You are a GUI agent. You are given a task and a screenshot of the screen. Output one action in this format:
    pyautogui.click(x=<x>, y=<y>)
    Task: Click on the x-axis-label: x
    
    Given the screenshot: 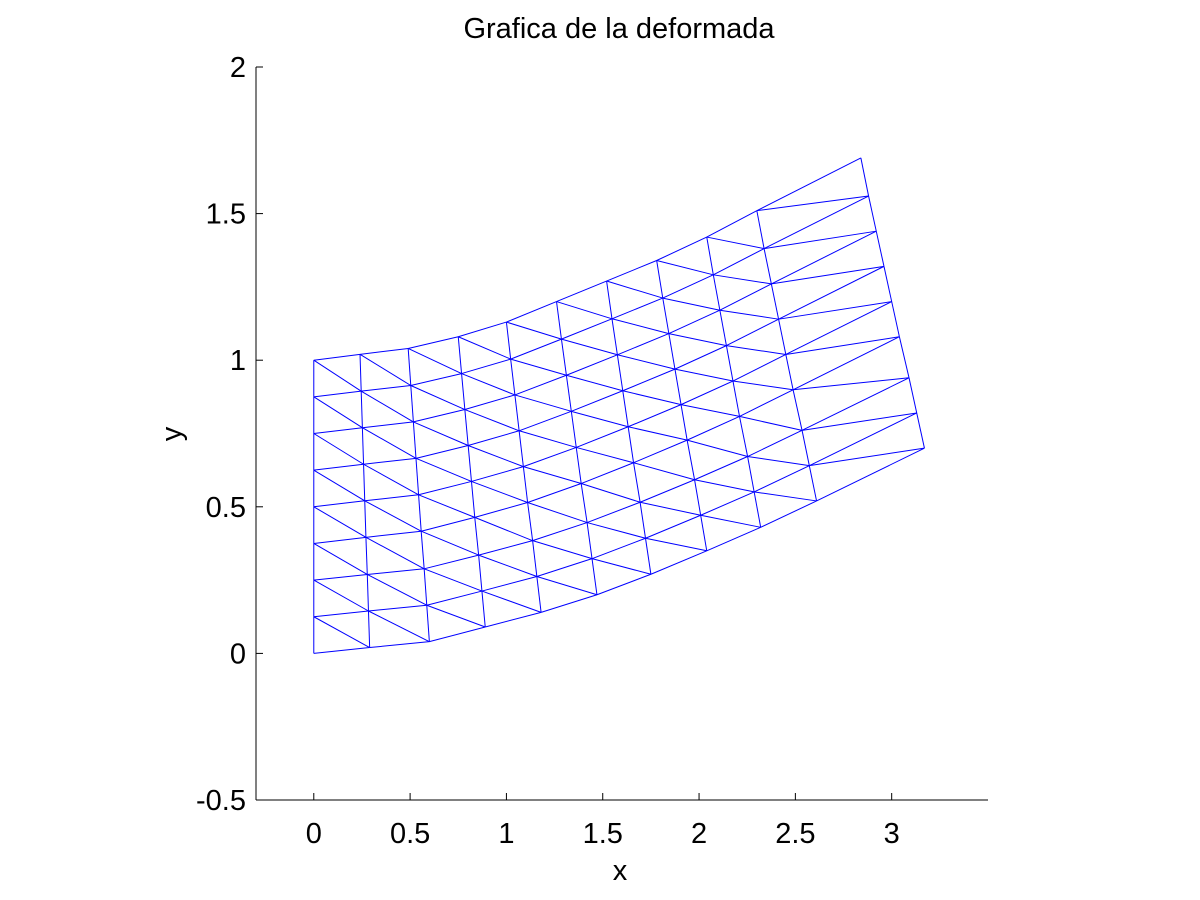 What is the action you would take?
    pyautogui.click(x=620, y=871)
    